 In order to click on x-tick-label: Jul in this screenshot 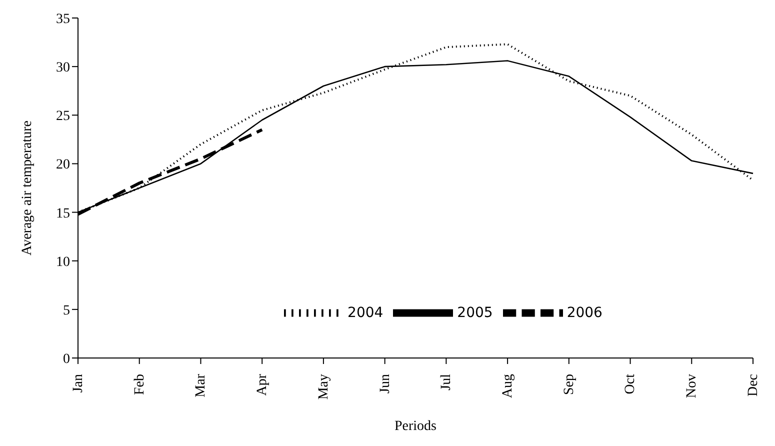, I will do `click(446, 382)`.